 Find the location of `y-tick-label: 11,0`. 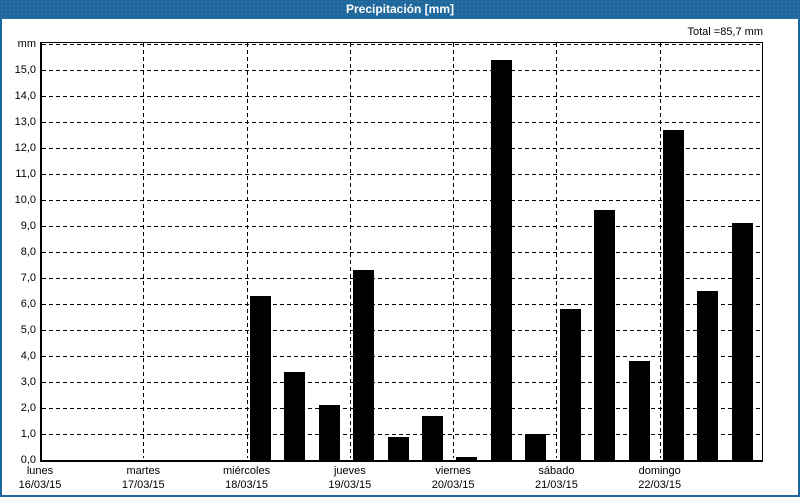

y-tick-label: 11,0 is located at coordinates (25, 174).